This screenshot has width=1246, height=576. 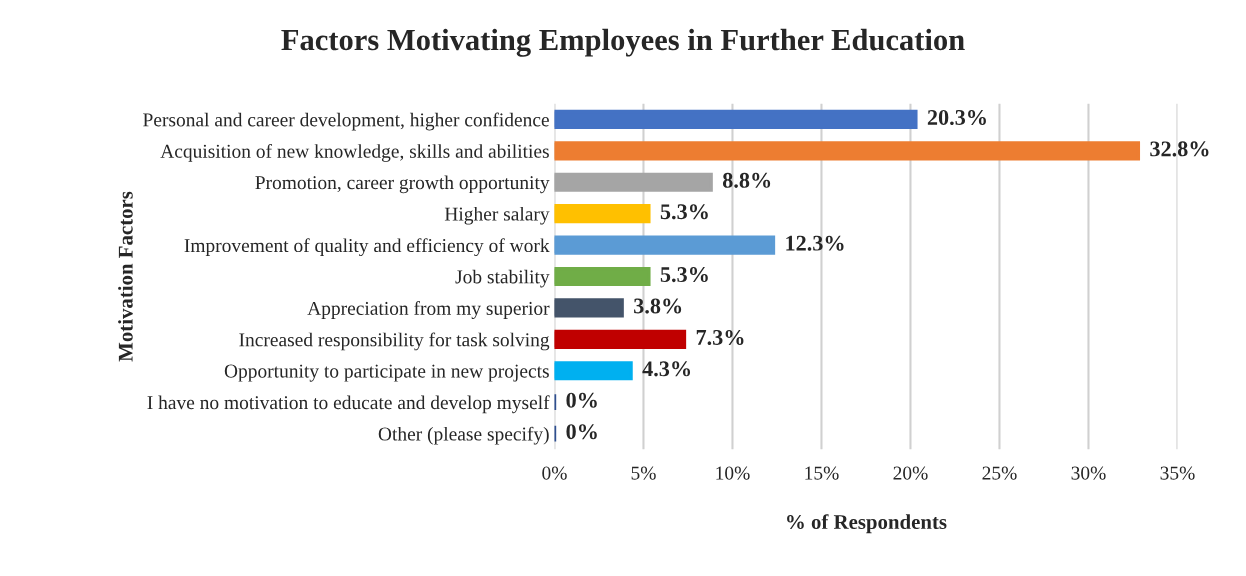 What do you see at coordinates (428, 310) in the screenshot?
I see `y-tick-label: Appreciation from my superior` at bounding box center [428, 310].